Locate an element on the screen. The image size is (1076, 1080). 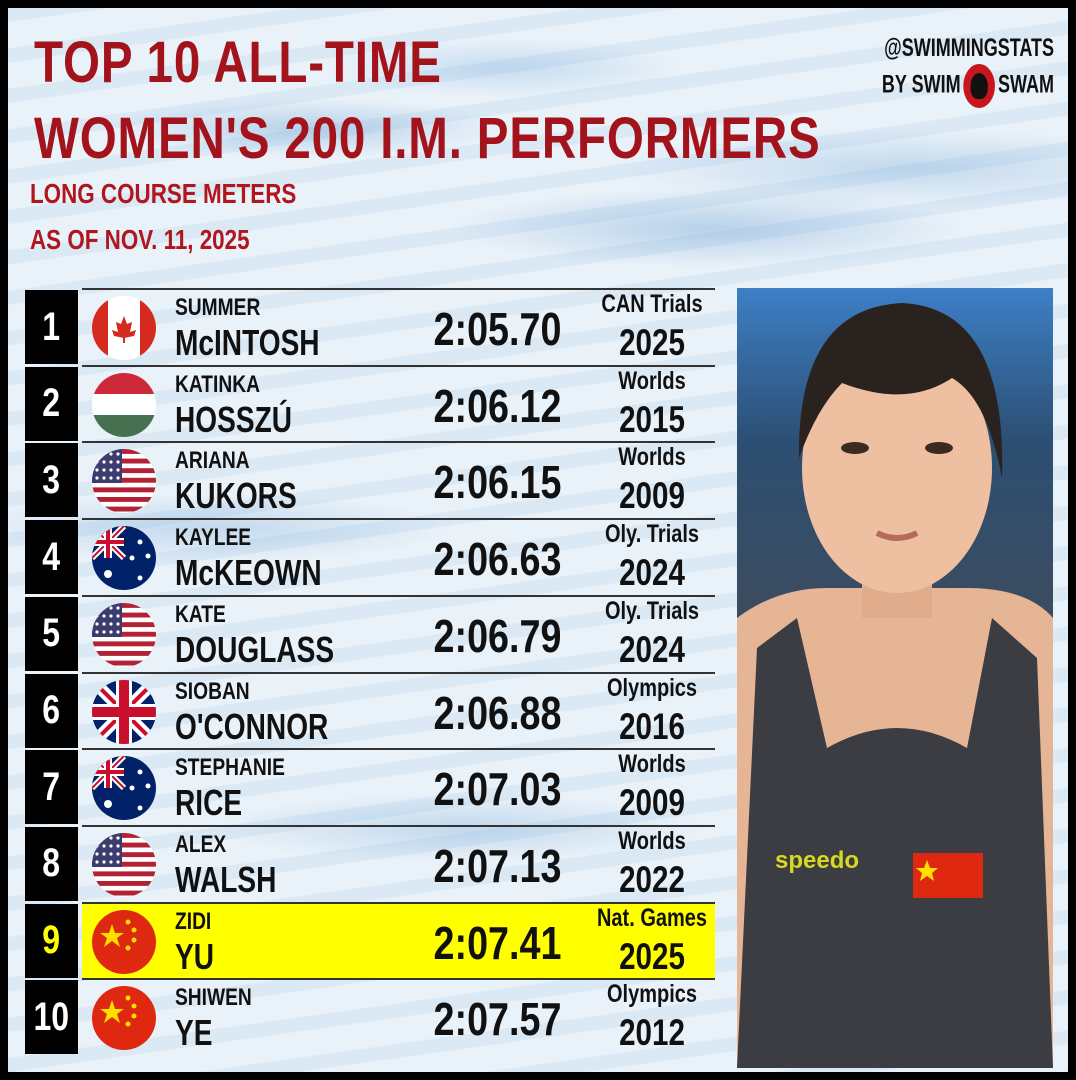
first-name: KATINKA is located at coordinates (217, 384).